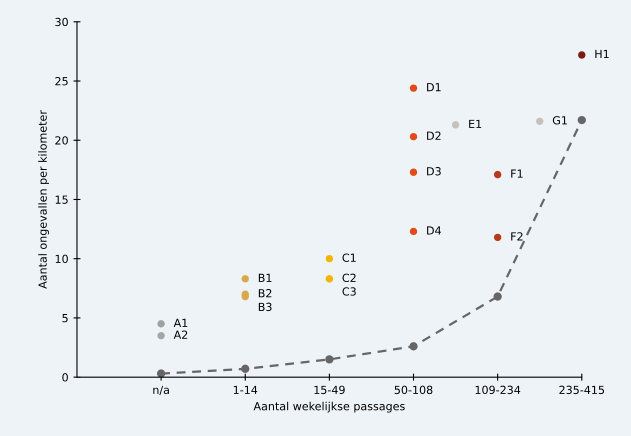  What do you see at coordinates (181, 334) in the screenshot?
I see `series-label: A2` at bounding box center [181, 334].